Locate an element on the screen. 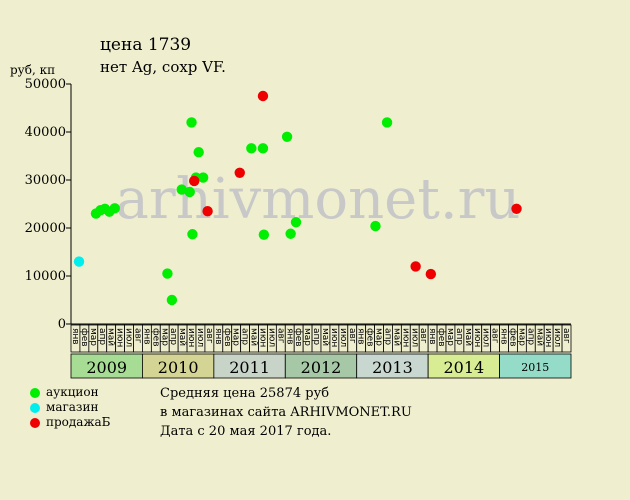 The image size is (630, 500). legend-item-auction: аукцион is located at coordinates (70, 392).